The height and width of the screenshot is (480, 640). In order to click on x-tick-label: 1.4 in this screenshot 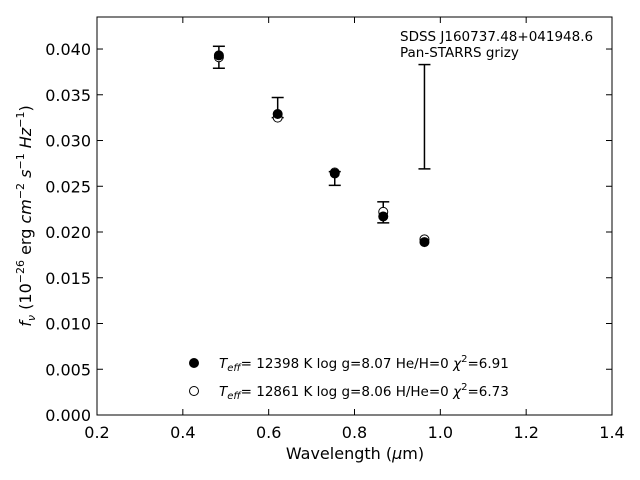, I will do `click(611, 432)`.